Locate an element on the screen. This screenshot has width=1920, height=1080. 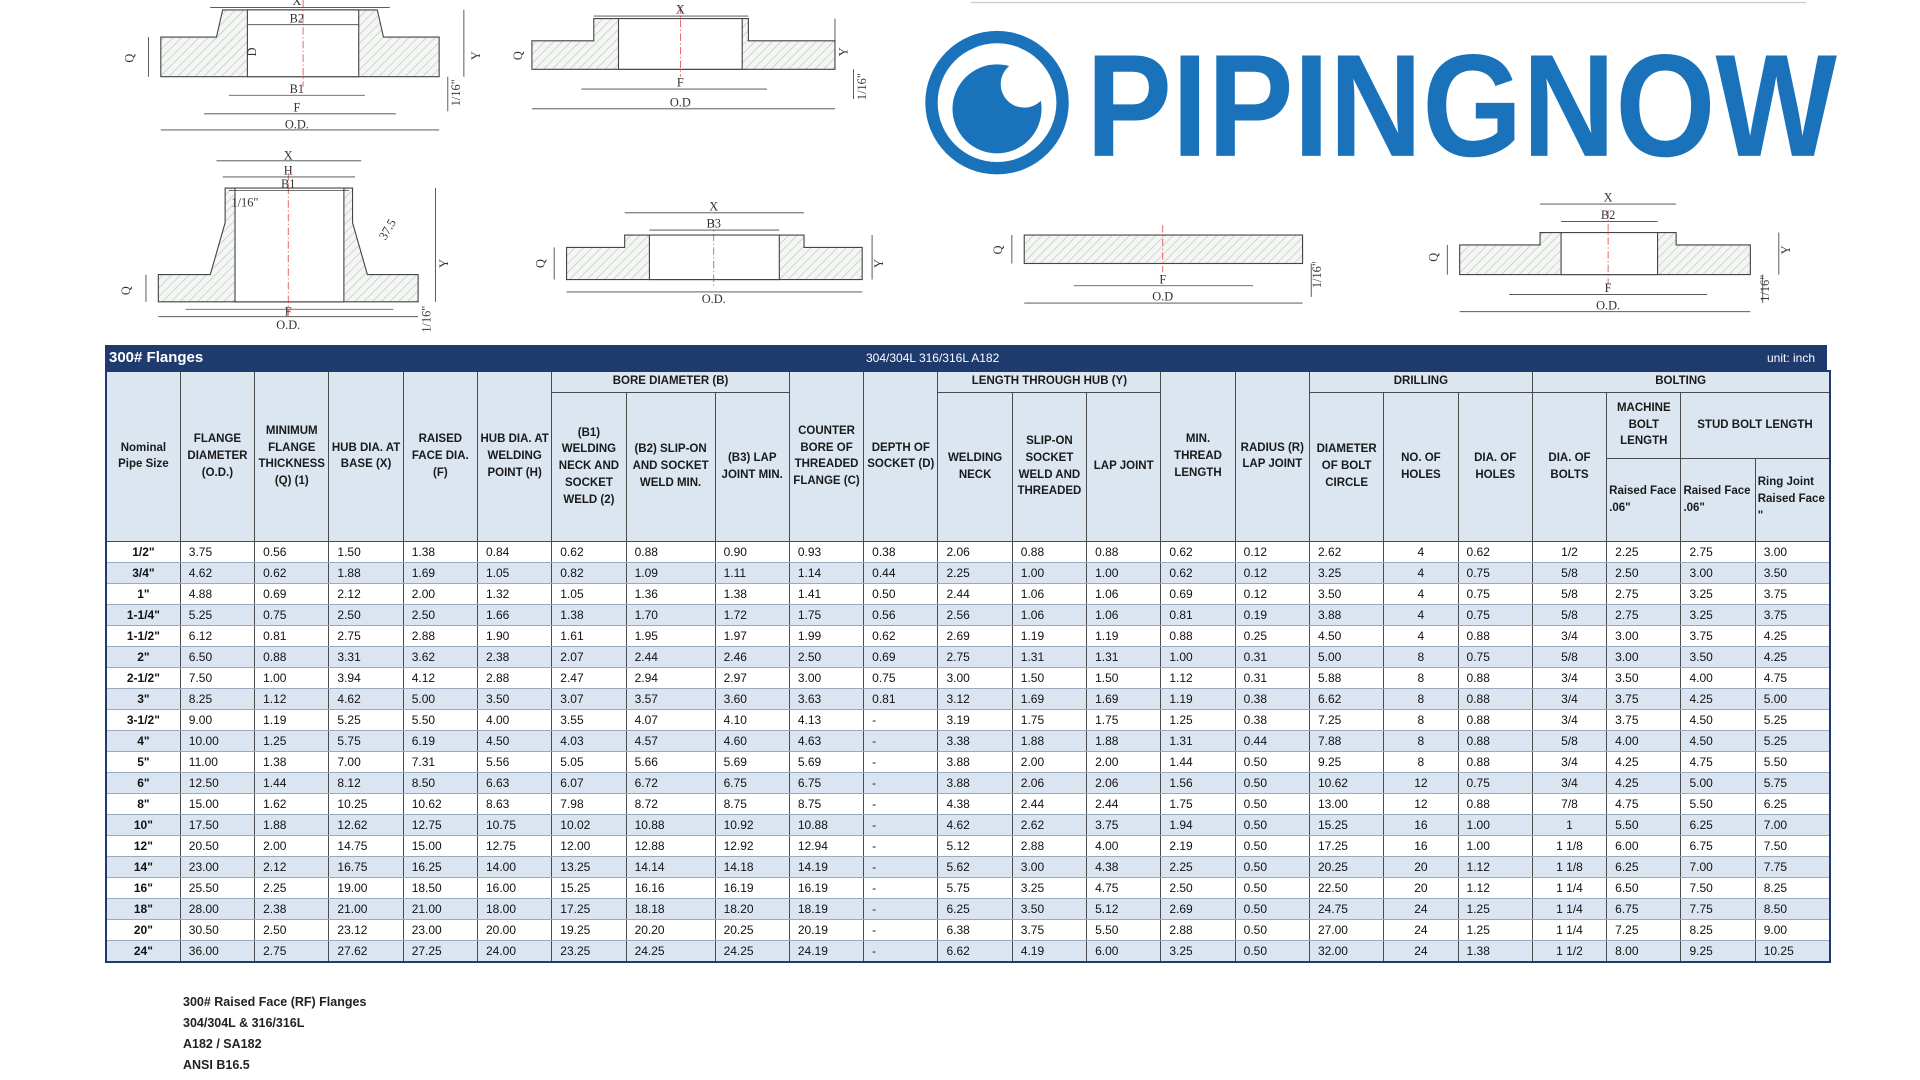
column-header: DEPTH OF SOCKET (D) is located at coordinates (901, 456).